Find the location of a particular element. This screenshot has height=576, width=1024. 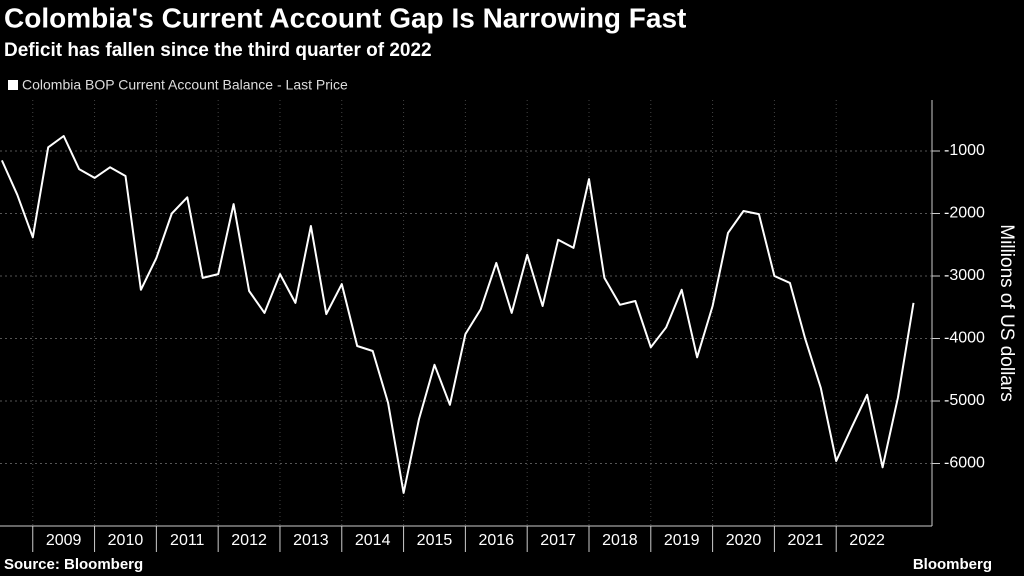

brand: Bloomberg is located at coordinates (952, 564).